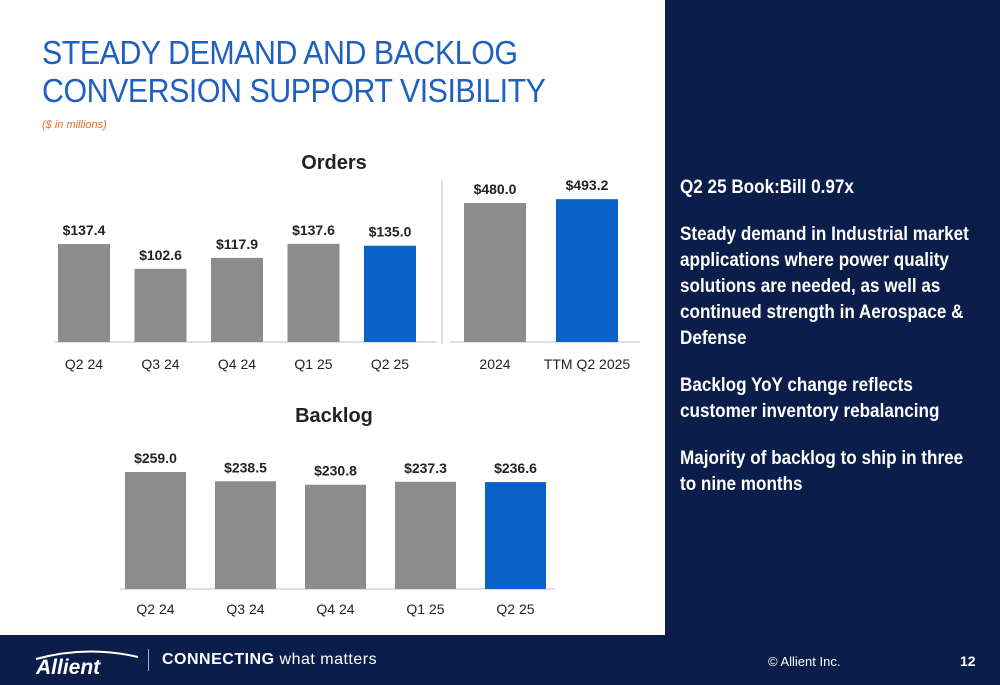 This screenshot has height=685, width=1000. Describe the element at coordinates (245, 609) in the screenshot. I see `backlog-category-label-1: Q3 24` at that location.